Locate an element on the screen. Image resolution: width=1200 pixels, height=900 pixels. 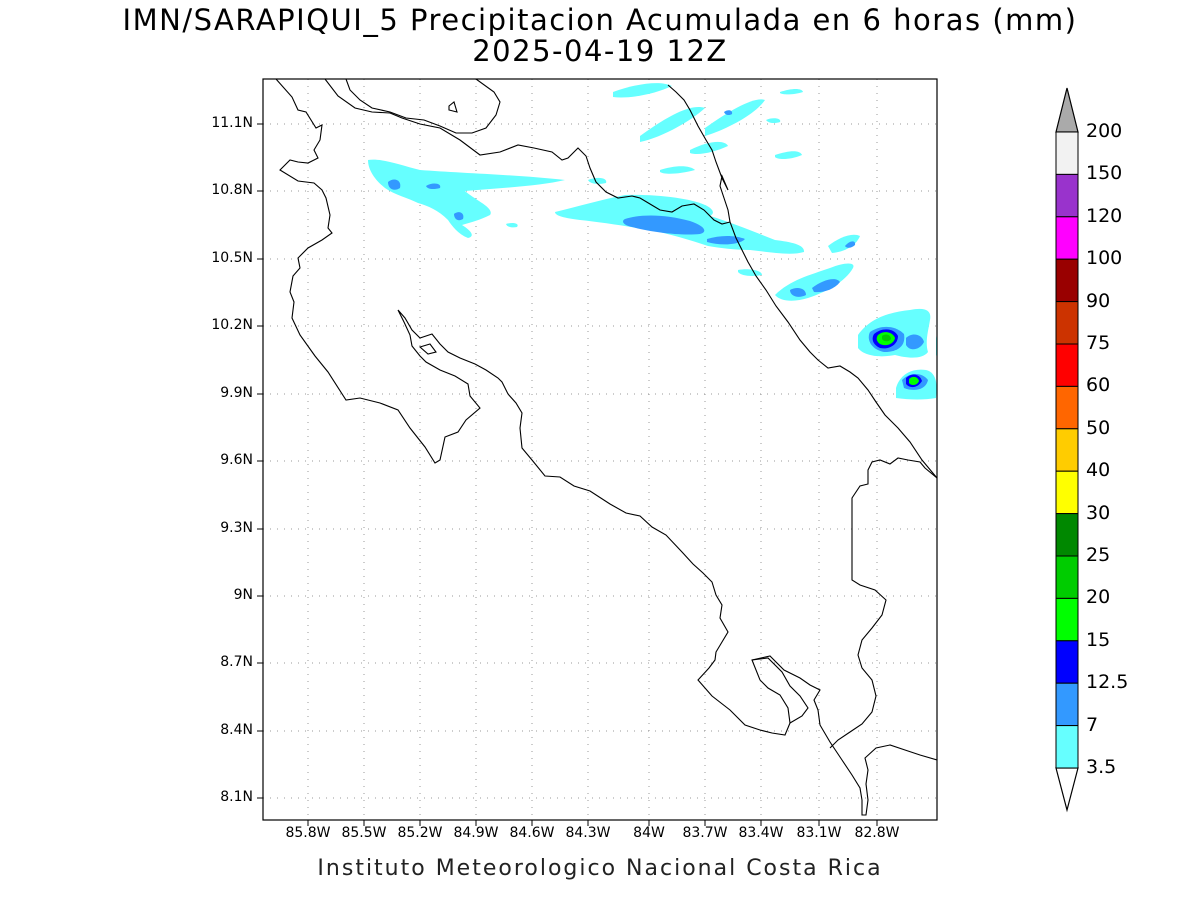
colorbar-level-label: 30 is located at coordinates (1098, 512).